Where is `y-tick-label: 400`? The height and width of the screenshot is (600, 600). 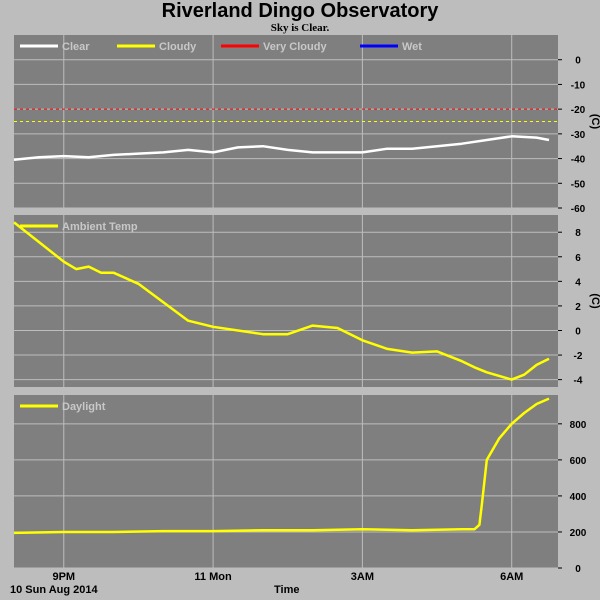 y-tick-label: 400 is located at coordinates (578, 497).